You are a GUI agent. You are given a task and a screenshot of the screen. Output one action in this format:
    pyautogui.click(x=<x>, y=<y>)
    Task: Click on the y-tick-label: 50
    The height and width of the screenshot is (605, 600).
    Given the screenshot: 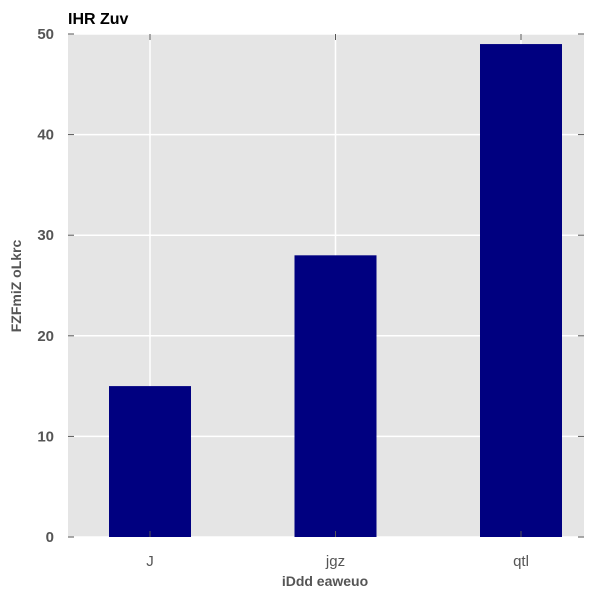 What is the action you would take?
    pyautogui.click(x=45, y=34)
    